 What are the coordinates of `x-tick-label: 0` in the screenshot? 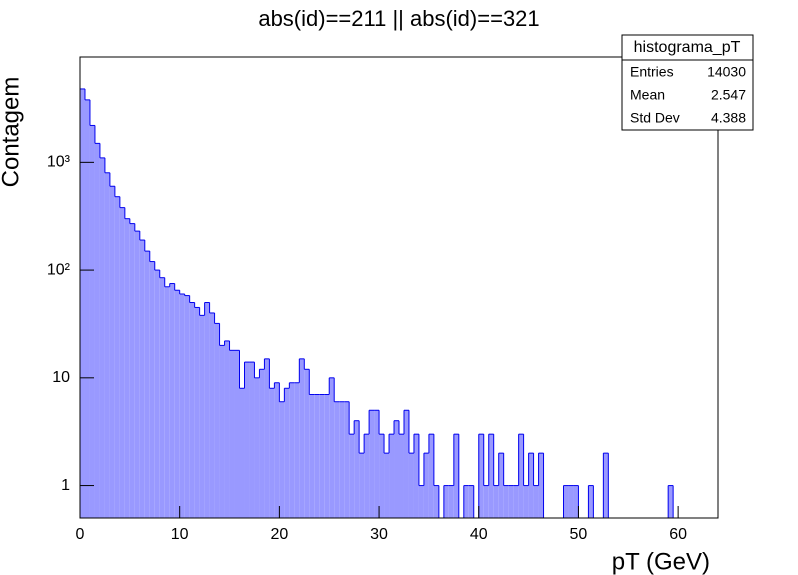 It's located at (80, 534).